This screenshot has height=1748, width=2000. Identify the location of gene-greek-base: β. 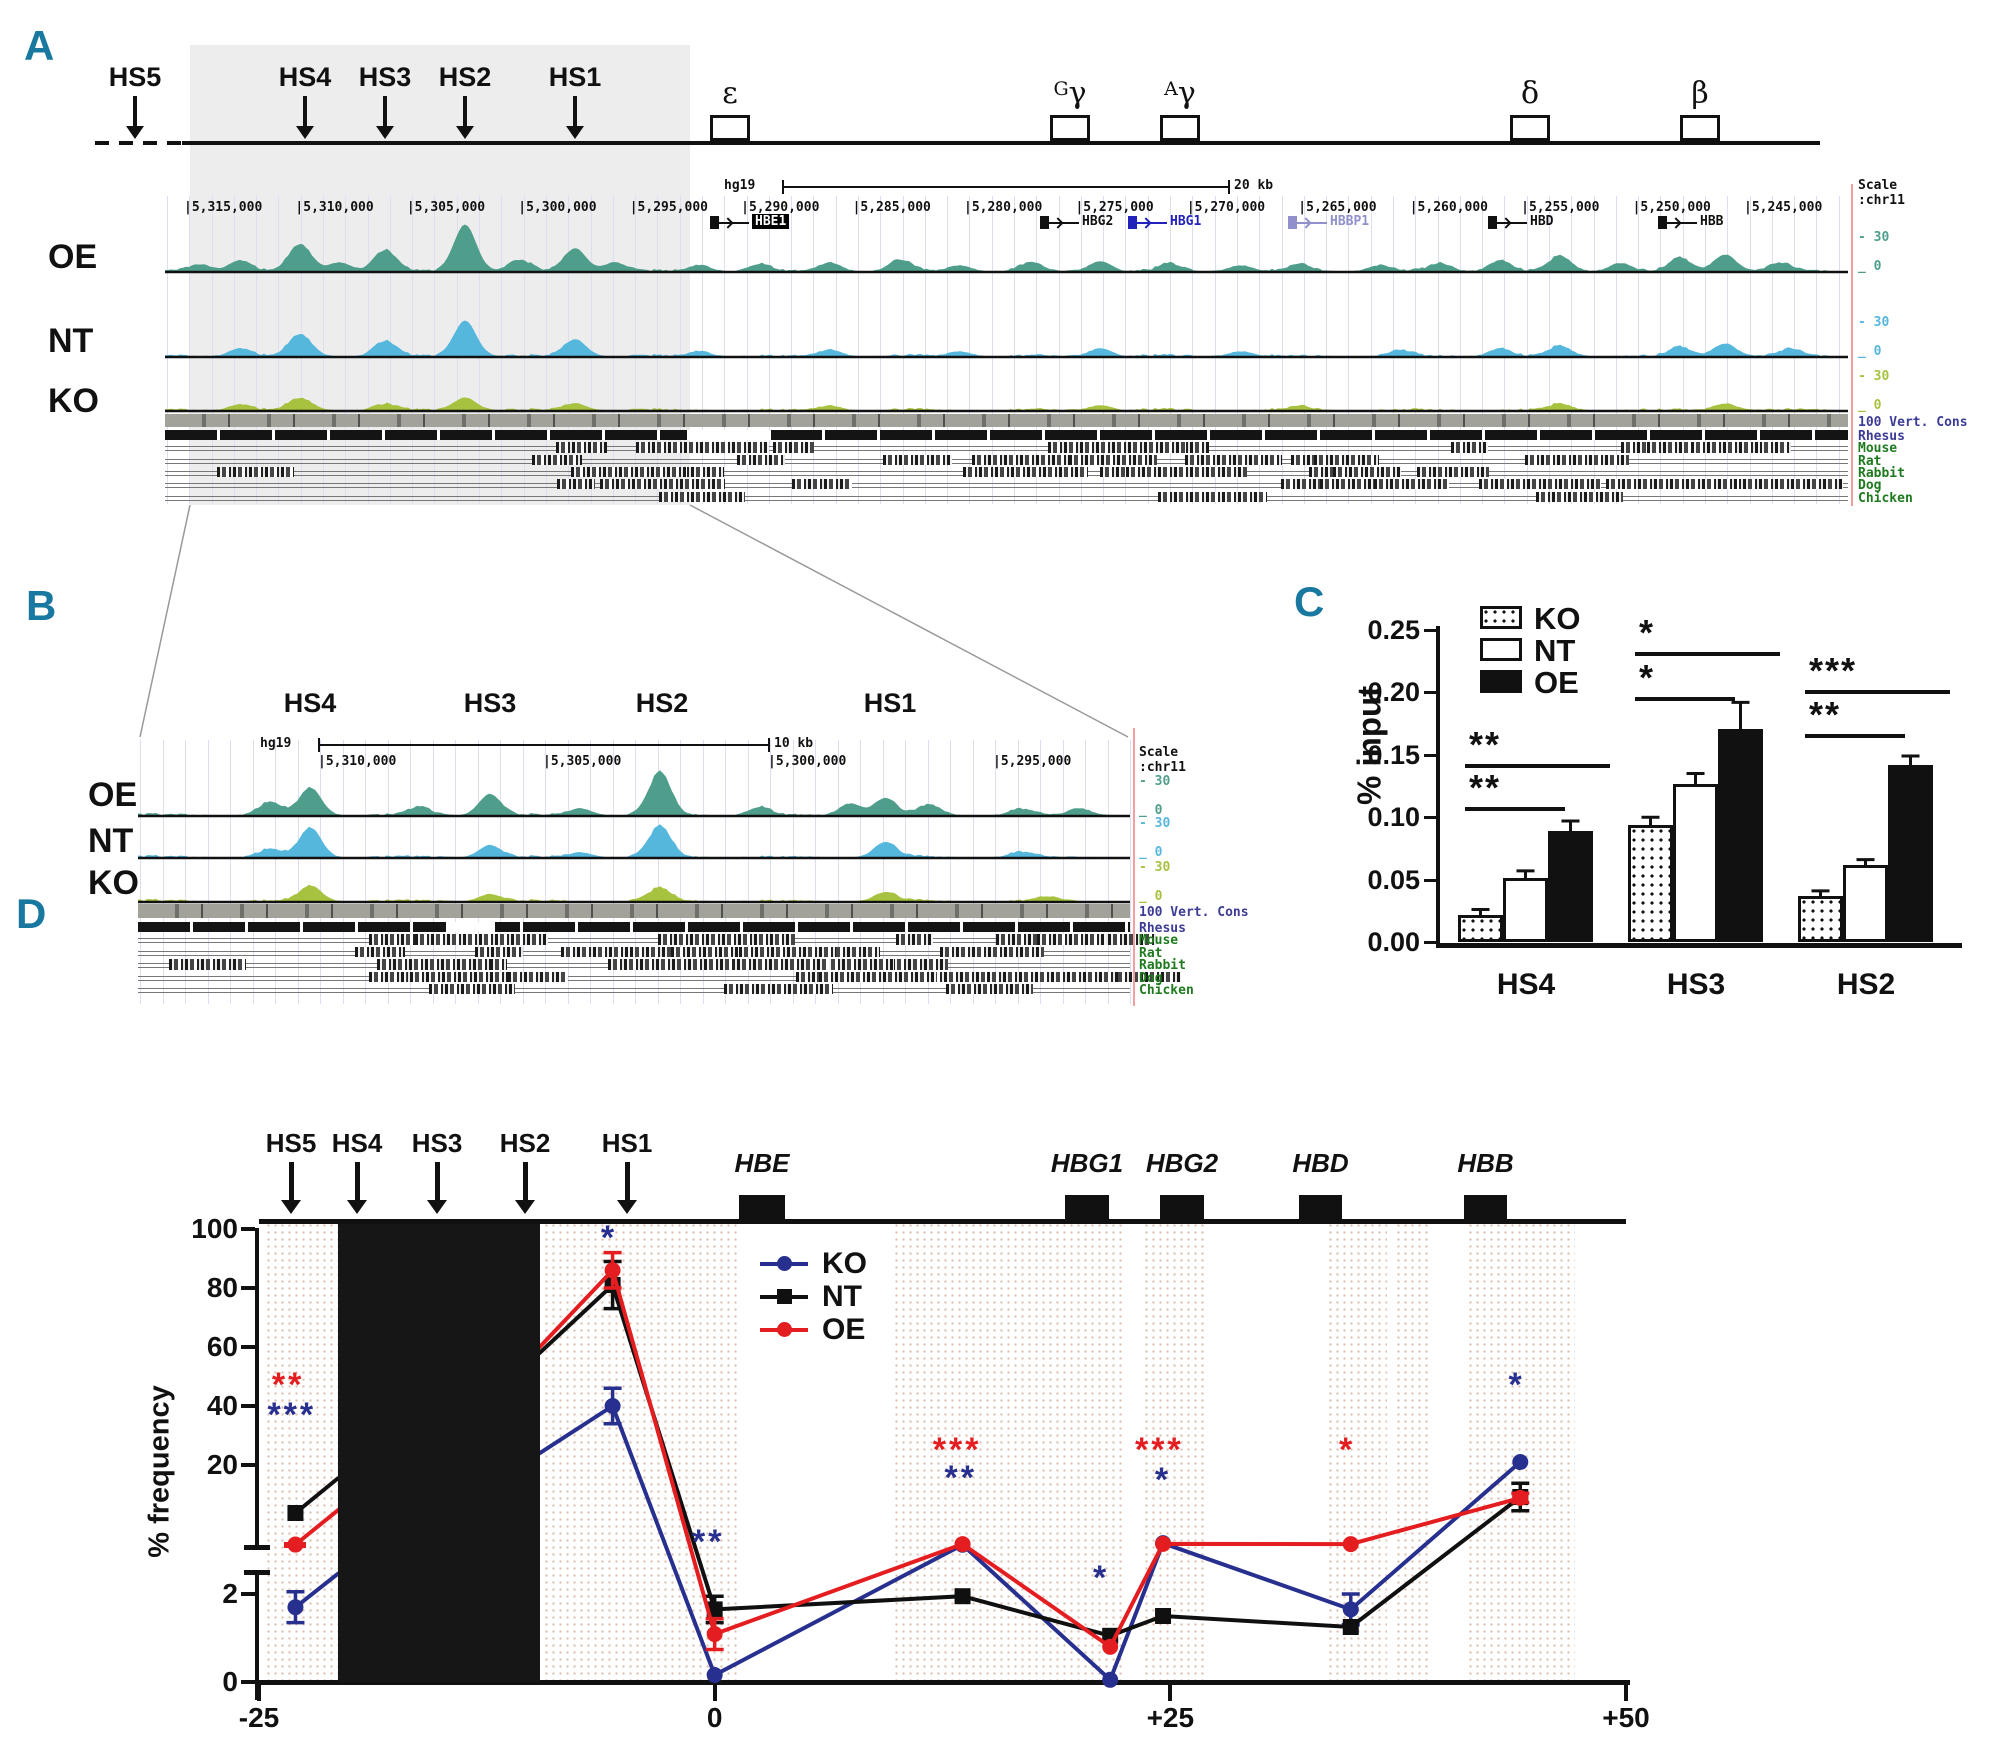
(1700, 93).